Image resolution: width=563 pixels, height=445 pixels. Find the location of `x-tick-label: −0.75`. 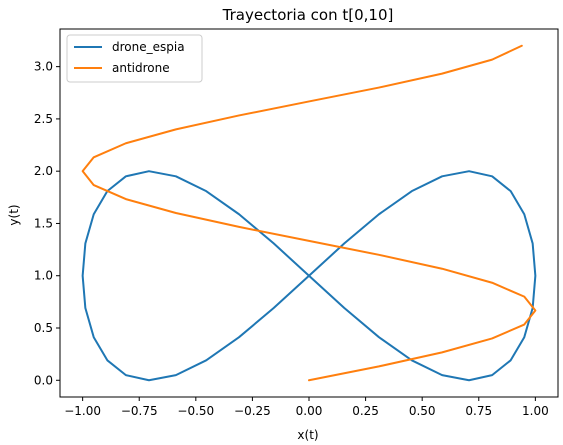

x-tick-label: −0.75 is located at coordinates (139, 411).